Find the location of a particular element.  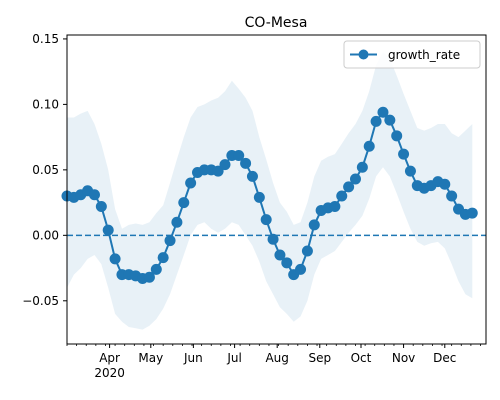

x-tick-label: Oct is located at coordinates (361, 358).